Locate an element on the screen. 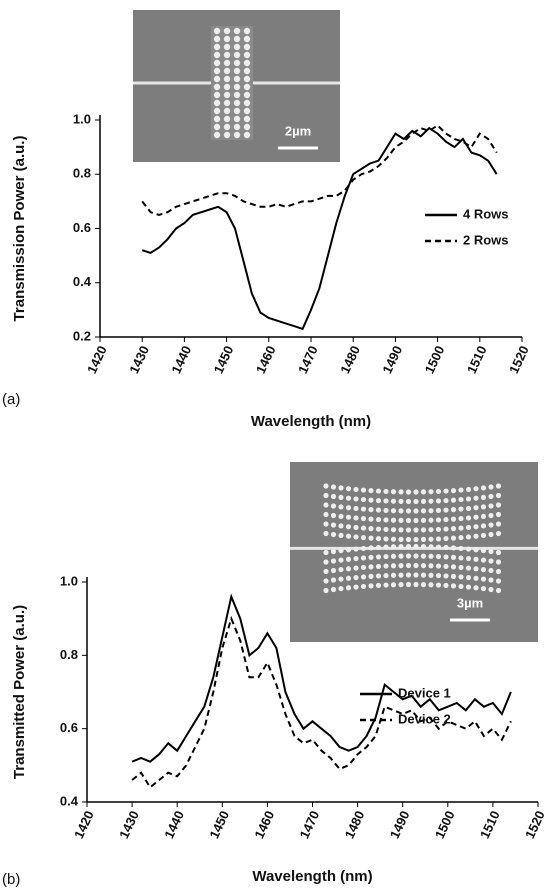 The height and width of the screenshot is (888, 550). legend-label: Device 2 is located at coordinates (424, 718).